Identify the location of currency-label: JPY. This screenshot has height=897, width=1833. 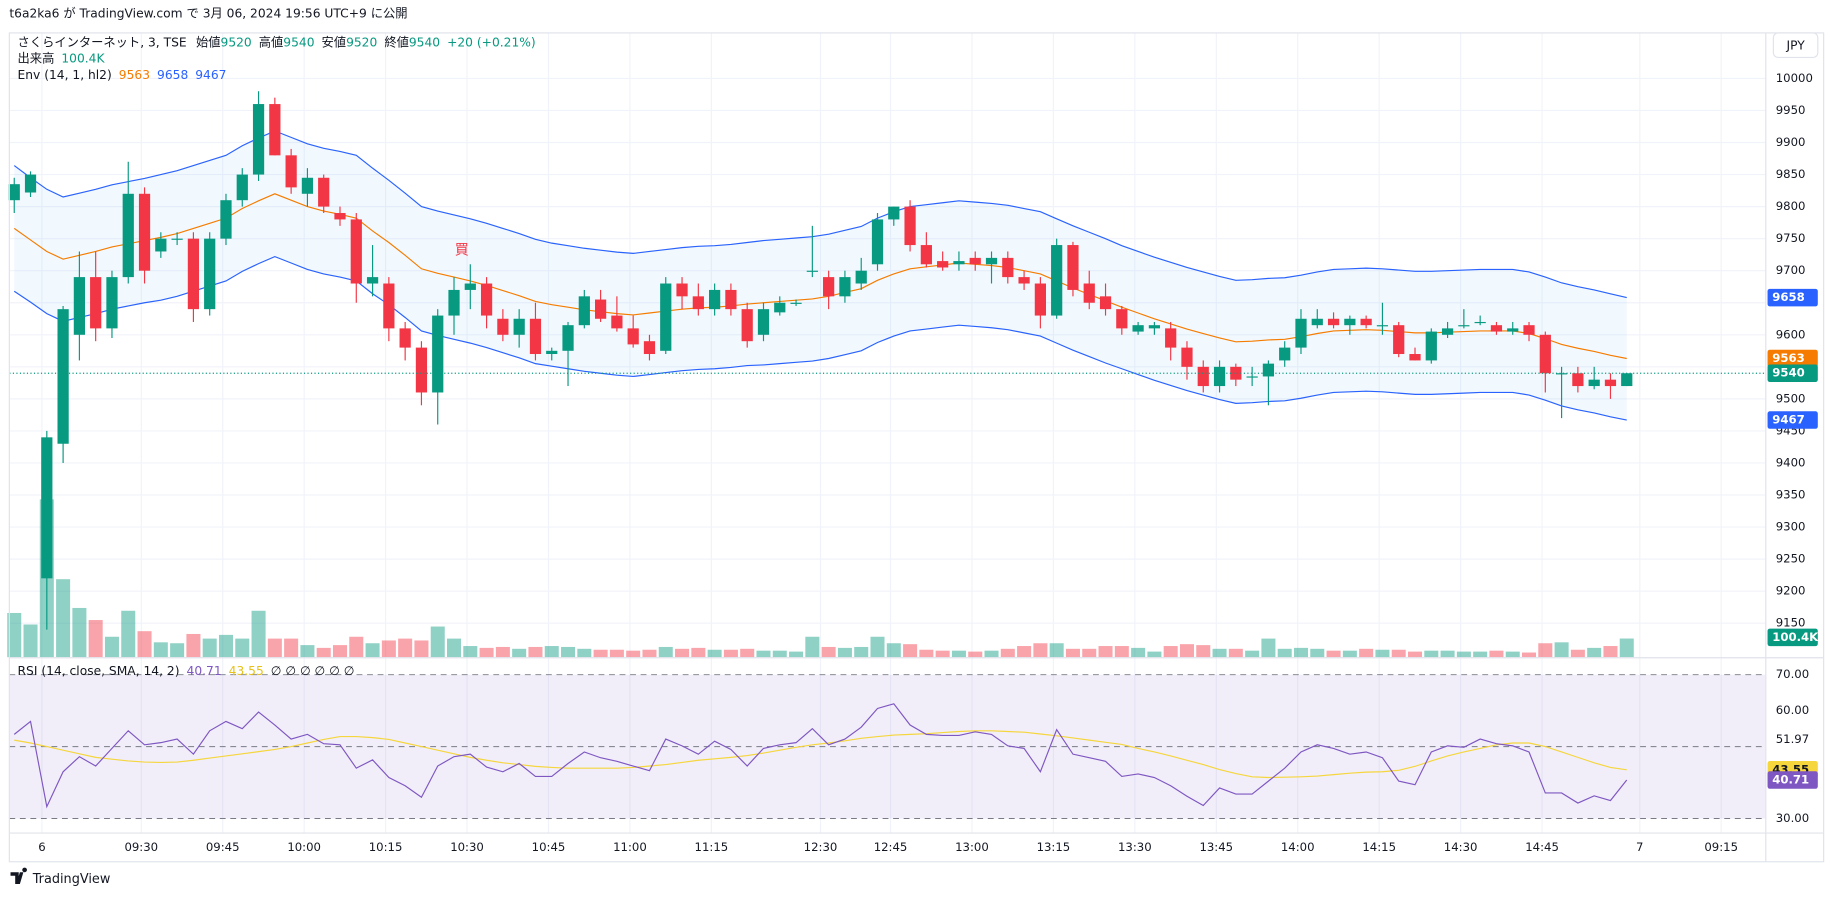
(1795, 45).